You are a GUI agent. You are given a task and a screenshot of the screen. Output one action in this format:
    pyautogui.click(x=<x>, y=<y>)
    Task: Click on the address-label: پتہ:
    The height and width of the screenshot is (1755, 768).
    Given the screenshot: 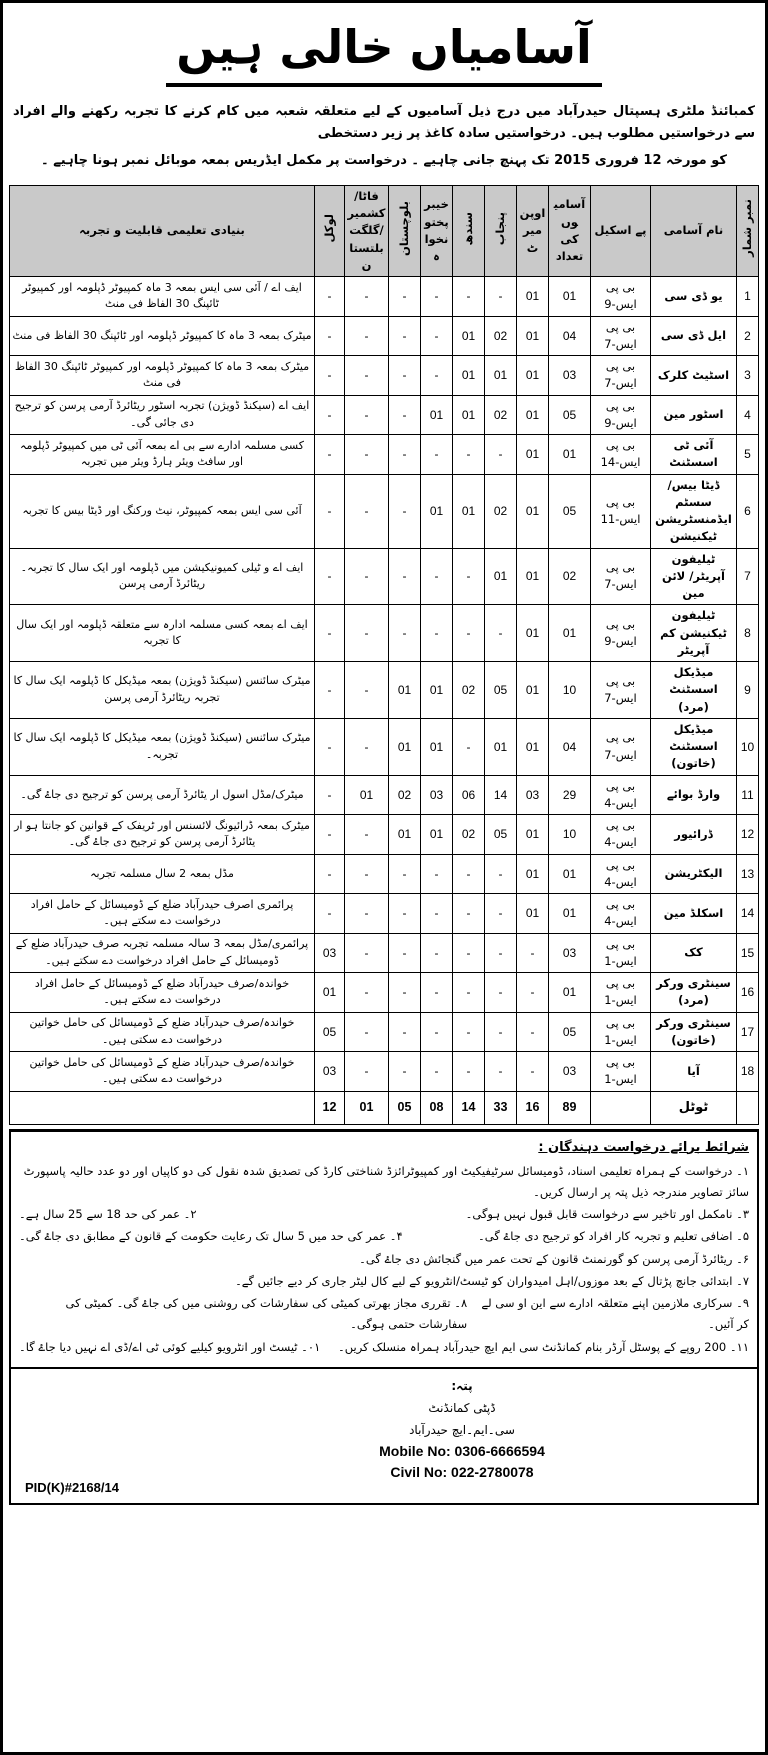 What is the action you would take?
    pyautogui.click(x=462, y=1385)
    